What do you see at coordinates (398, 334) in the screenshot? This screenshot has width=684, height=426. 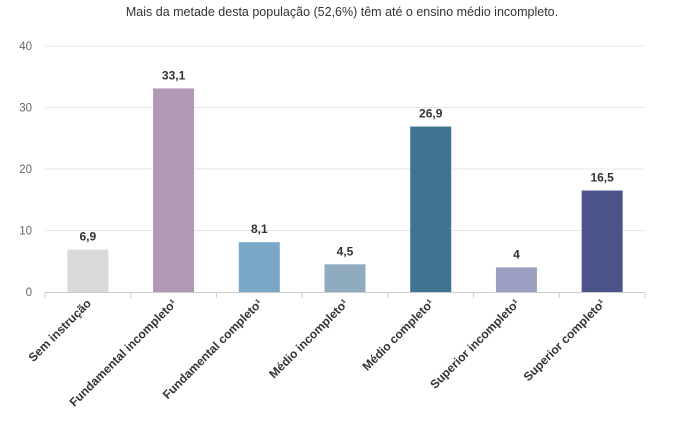 I see `x-tick-label: Médio completo¹` at bounding box center [398, 334].